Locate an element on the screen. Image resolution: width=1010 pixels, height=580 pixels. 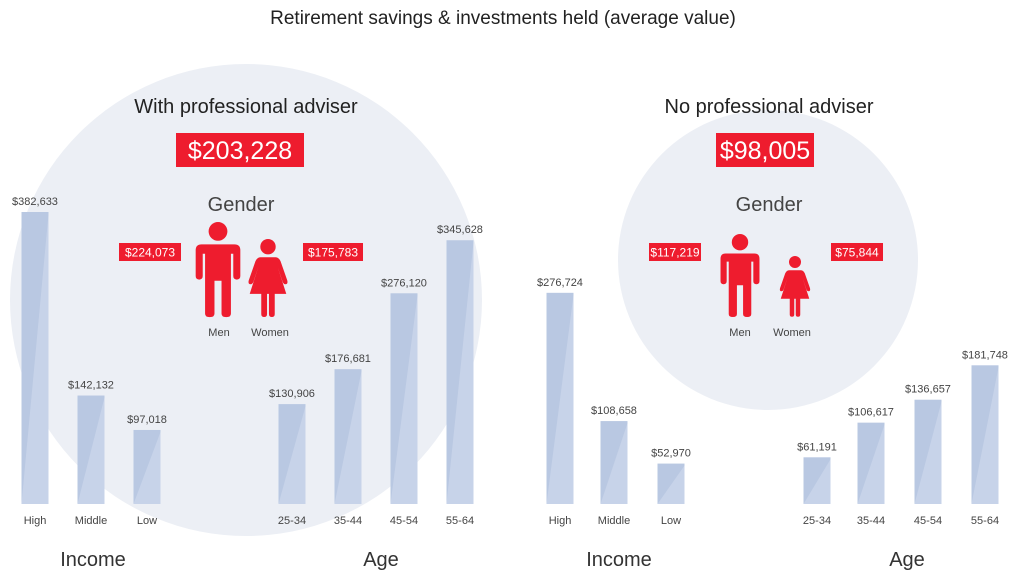
bar-value-label: $276,120 is located at coordinates (404, 283).